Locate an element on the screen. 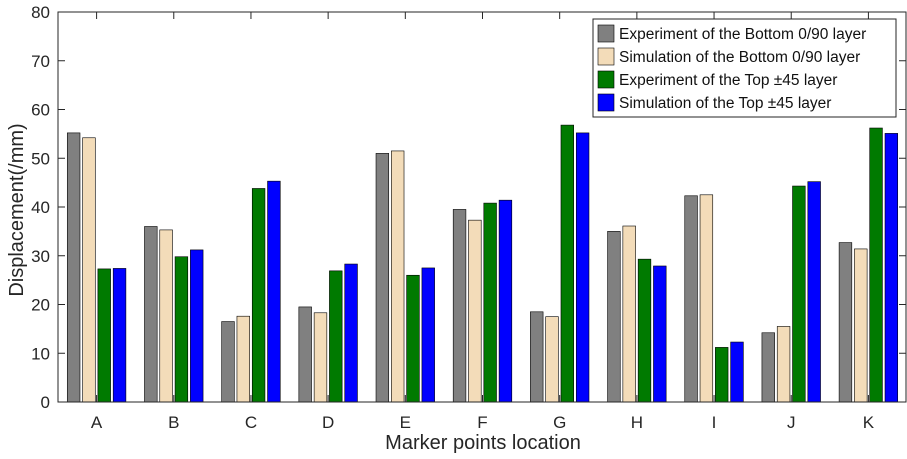 The height and width of the screenshot is (459, 907). legend-box is located at coordinates (744, 68).